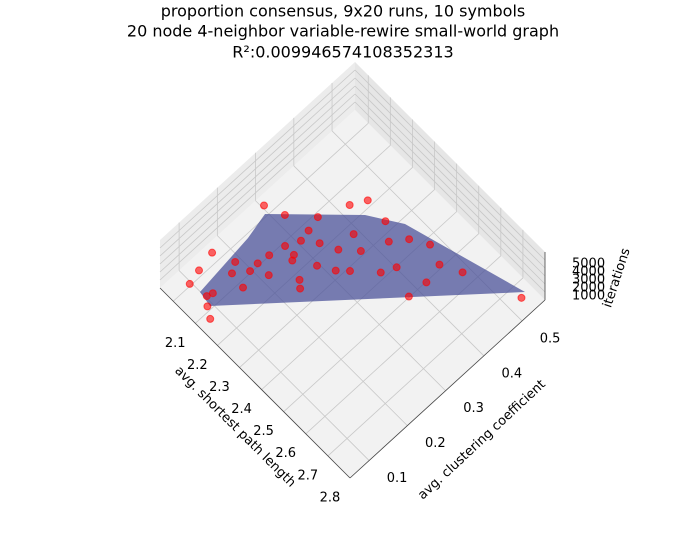 The image size is (686, 559). What do you see at coordinates (435, 443) in the screenshot?
I see `y-tick-label: 0.2` at bounding box center [435, 443].